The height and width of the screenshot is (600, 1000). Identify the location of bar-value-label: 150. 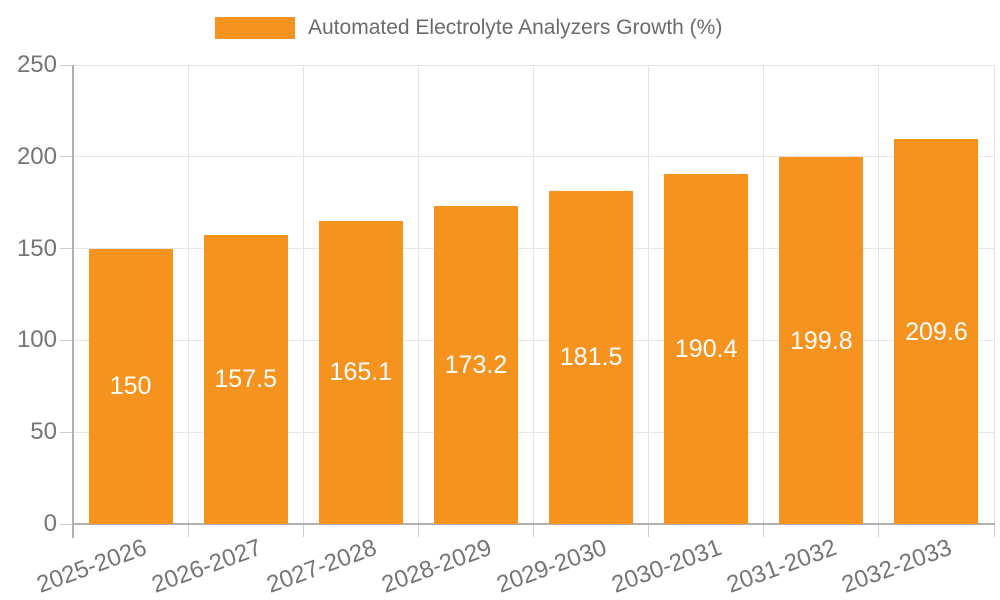
(130, 386).